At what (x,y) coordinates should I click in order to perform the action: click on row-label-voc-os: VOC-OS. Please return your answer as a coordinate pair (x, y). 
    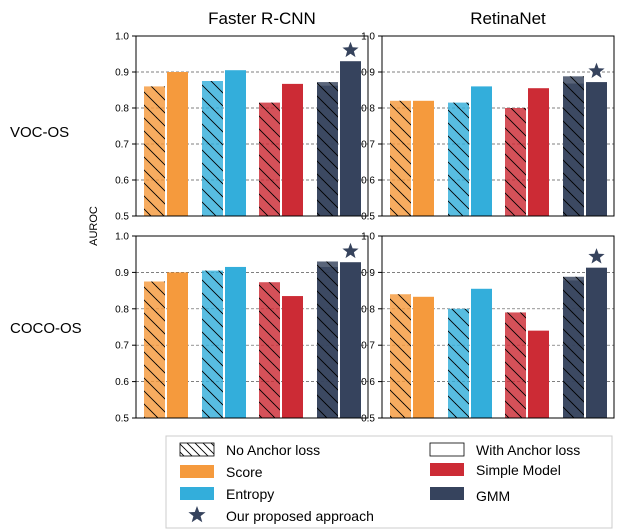
    Looking at the image, I should click on (39, 132).